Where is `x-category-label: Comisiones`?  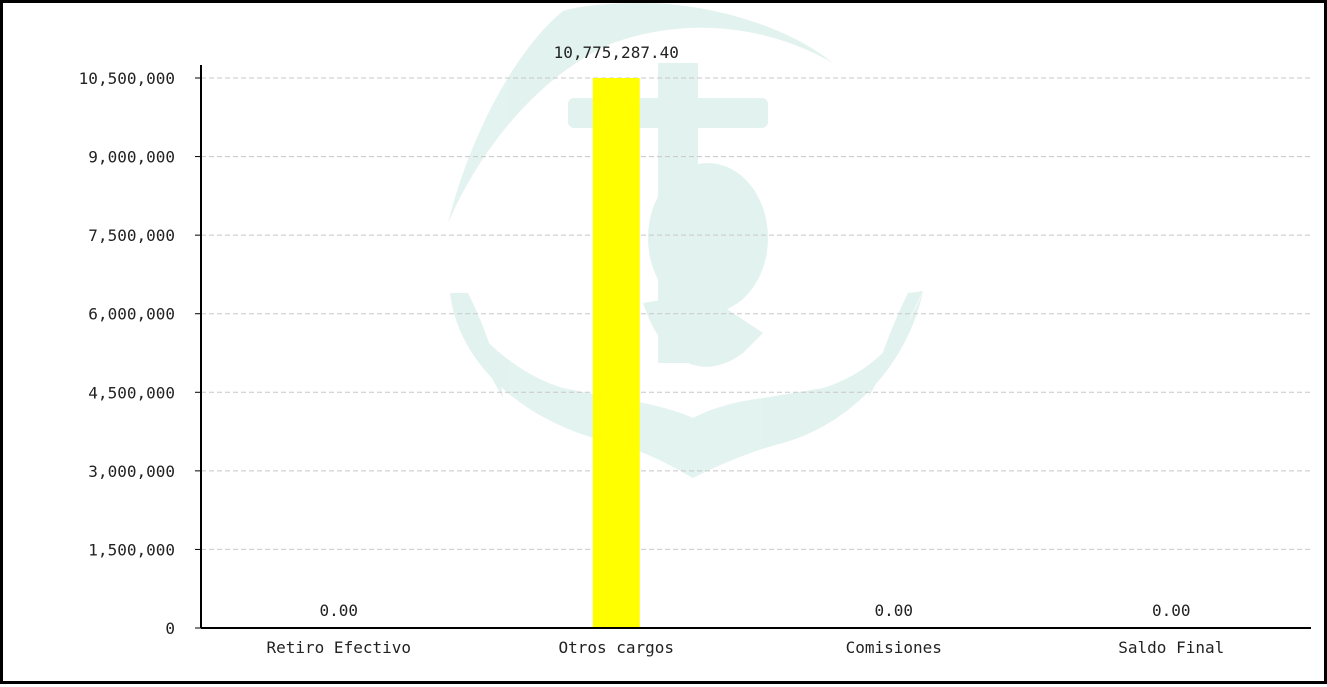 x-category-label: Comisiones is located at coordinates (894, 647).